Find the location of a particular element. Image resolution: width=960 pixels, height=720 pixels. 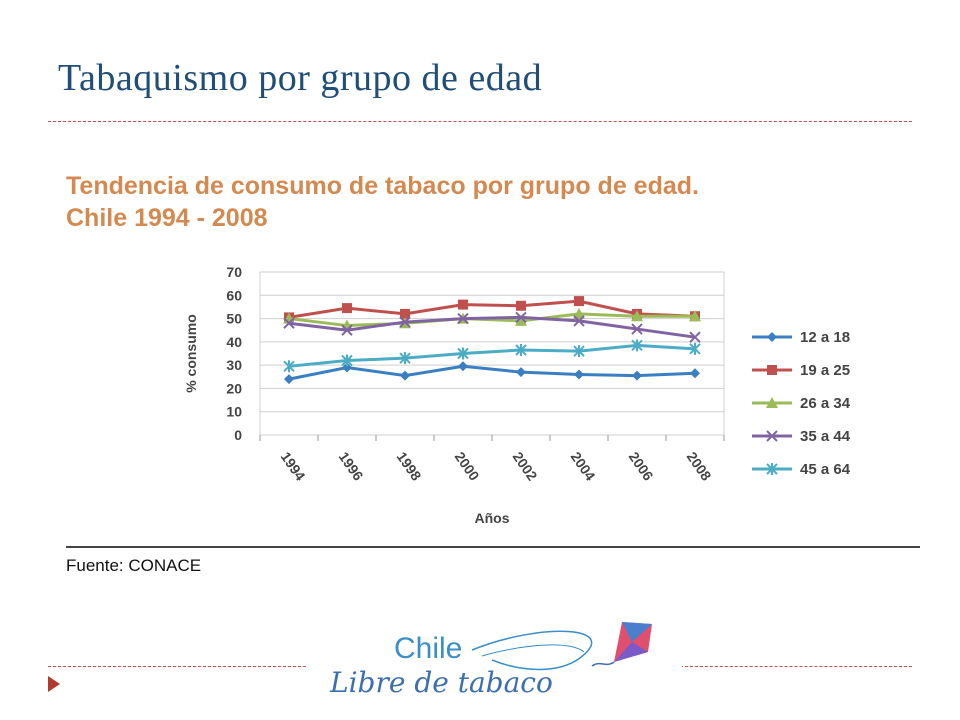

y-axis-title: % consumo is located at coordinates (191, 353).